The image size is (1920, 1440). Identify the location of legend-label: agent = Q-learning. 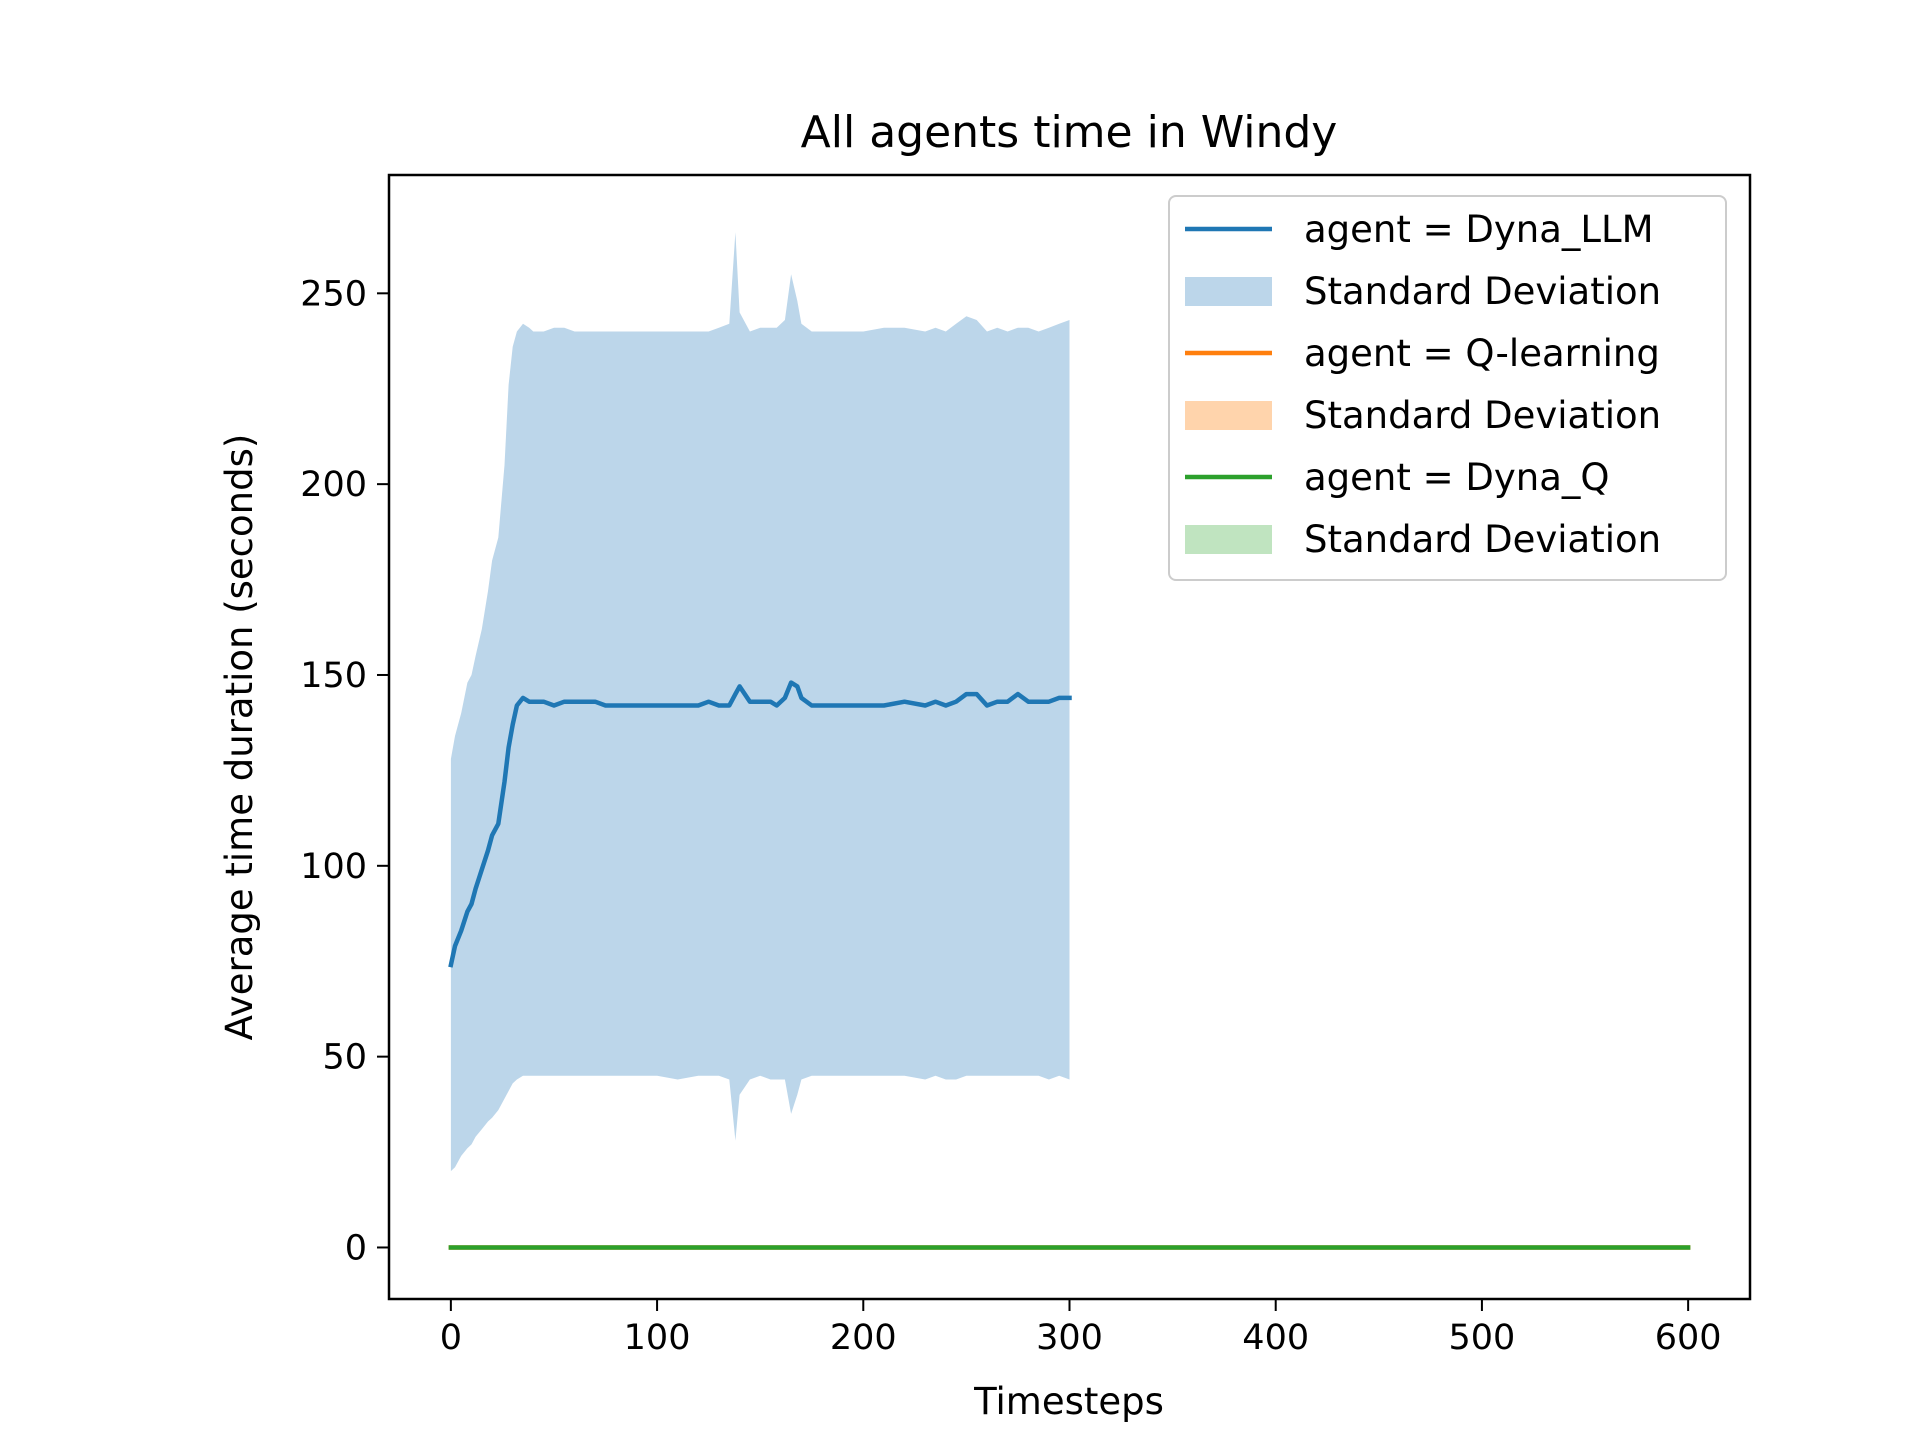
(1482, 353).